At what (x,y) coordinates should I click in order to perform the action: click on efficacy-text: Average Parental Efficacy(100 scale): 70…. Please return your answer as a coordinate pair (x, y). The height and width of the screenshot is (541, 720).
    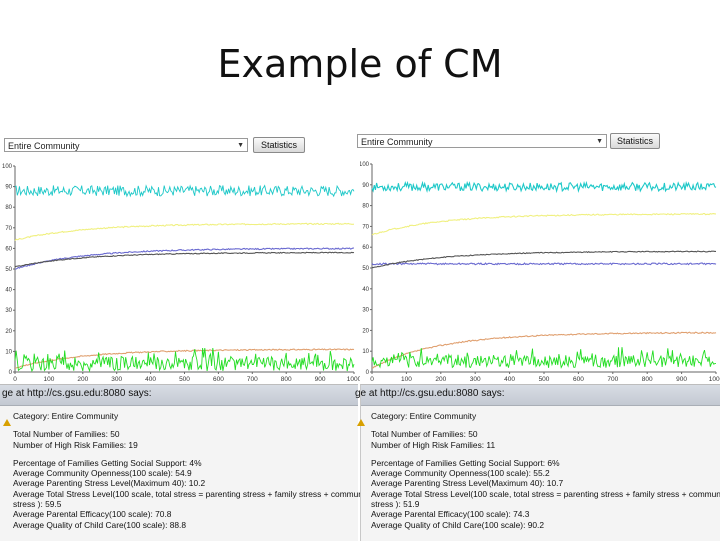
    Looking at the image, I should click on (92, 514).